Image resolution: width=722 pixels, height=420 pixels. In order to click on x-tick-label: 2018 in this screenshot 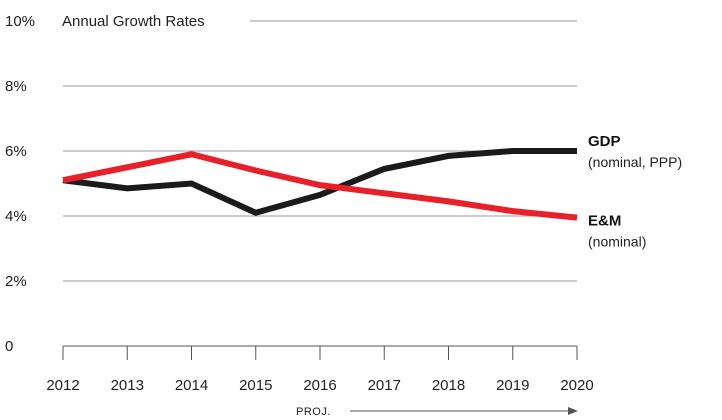, I will do `click(448, 385)`.